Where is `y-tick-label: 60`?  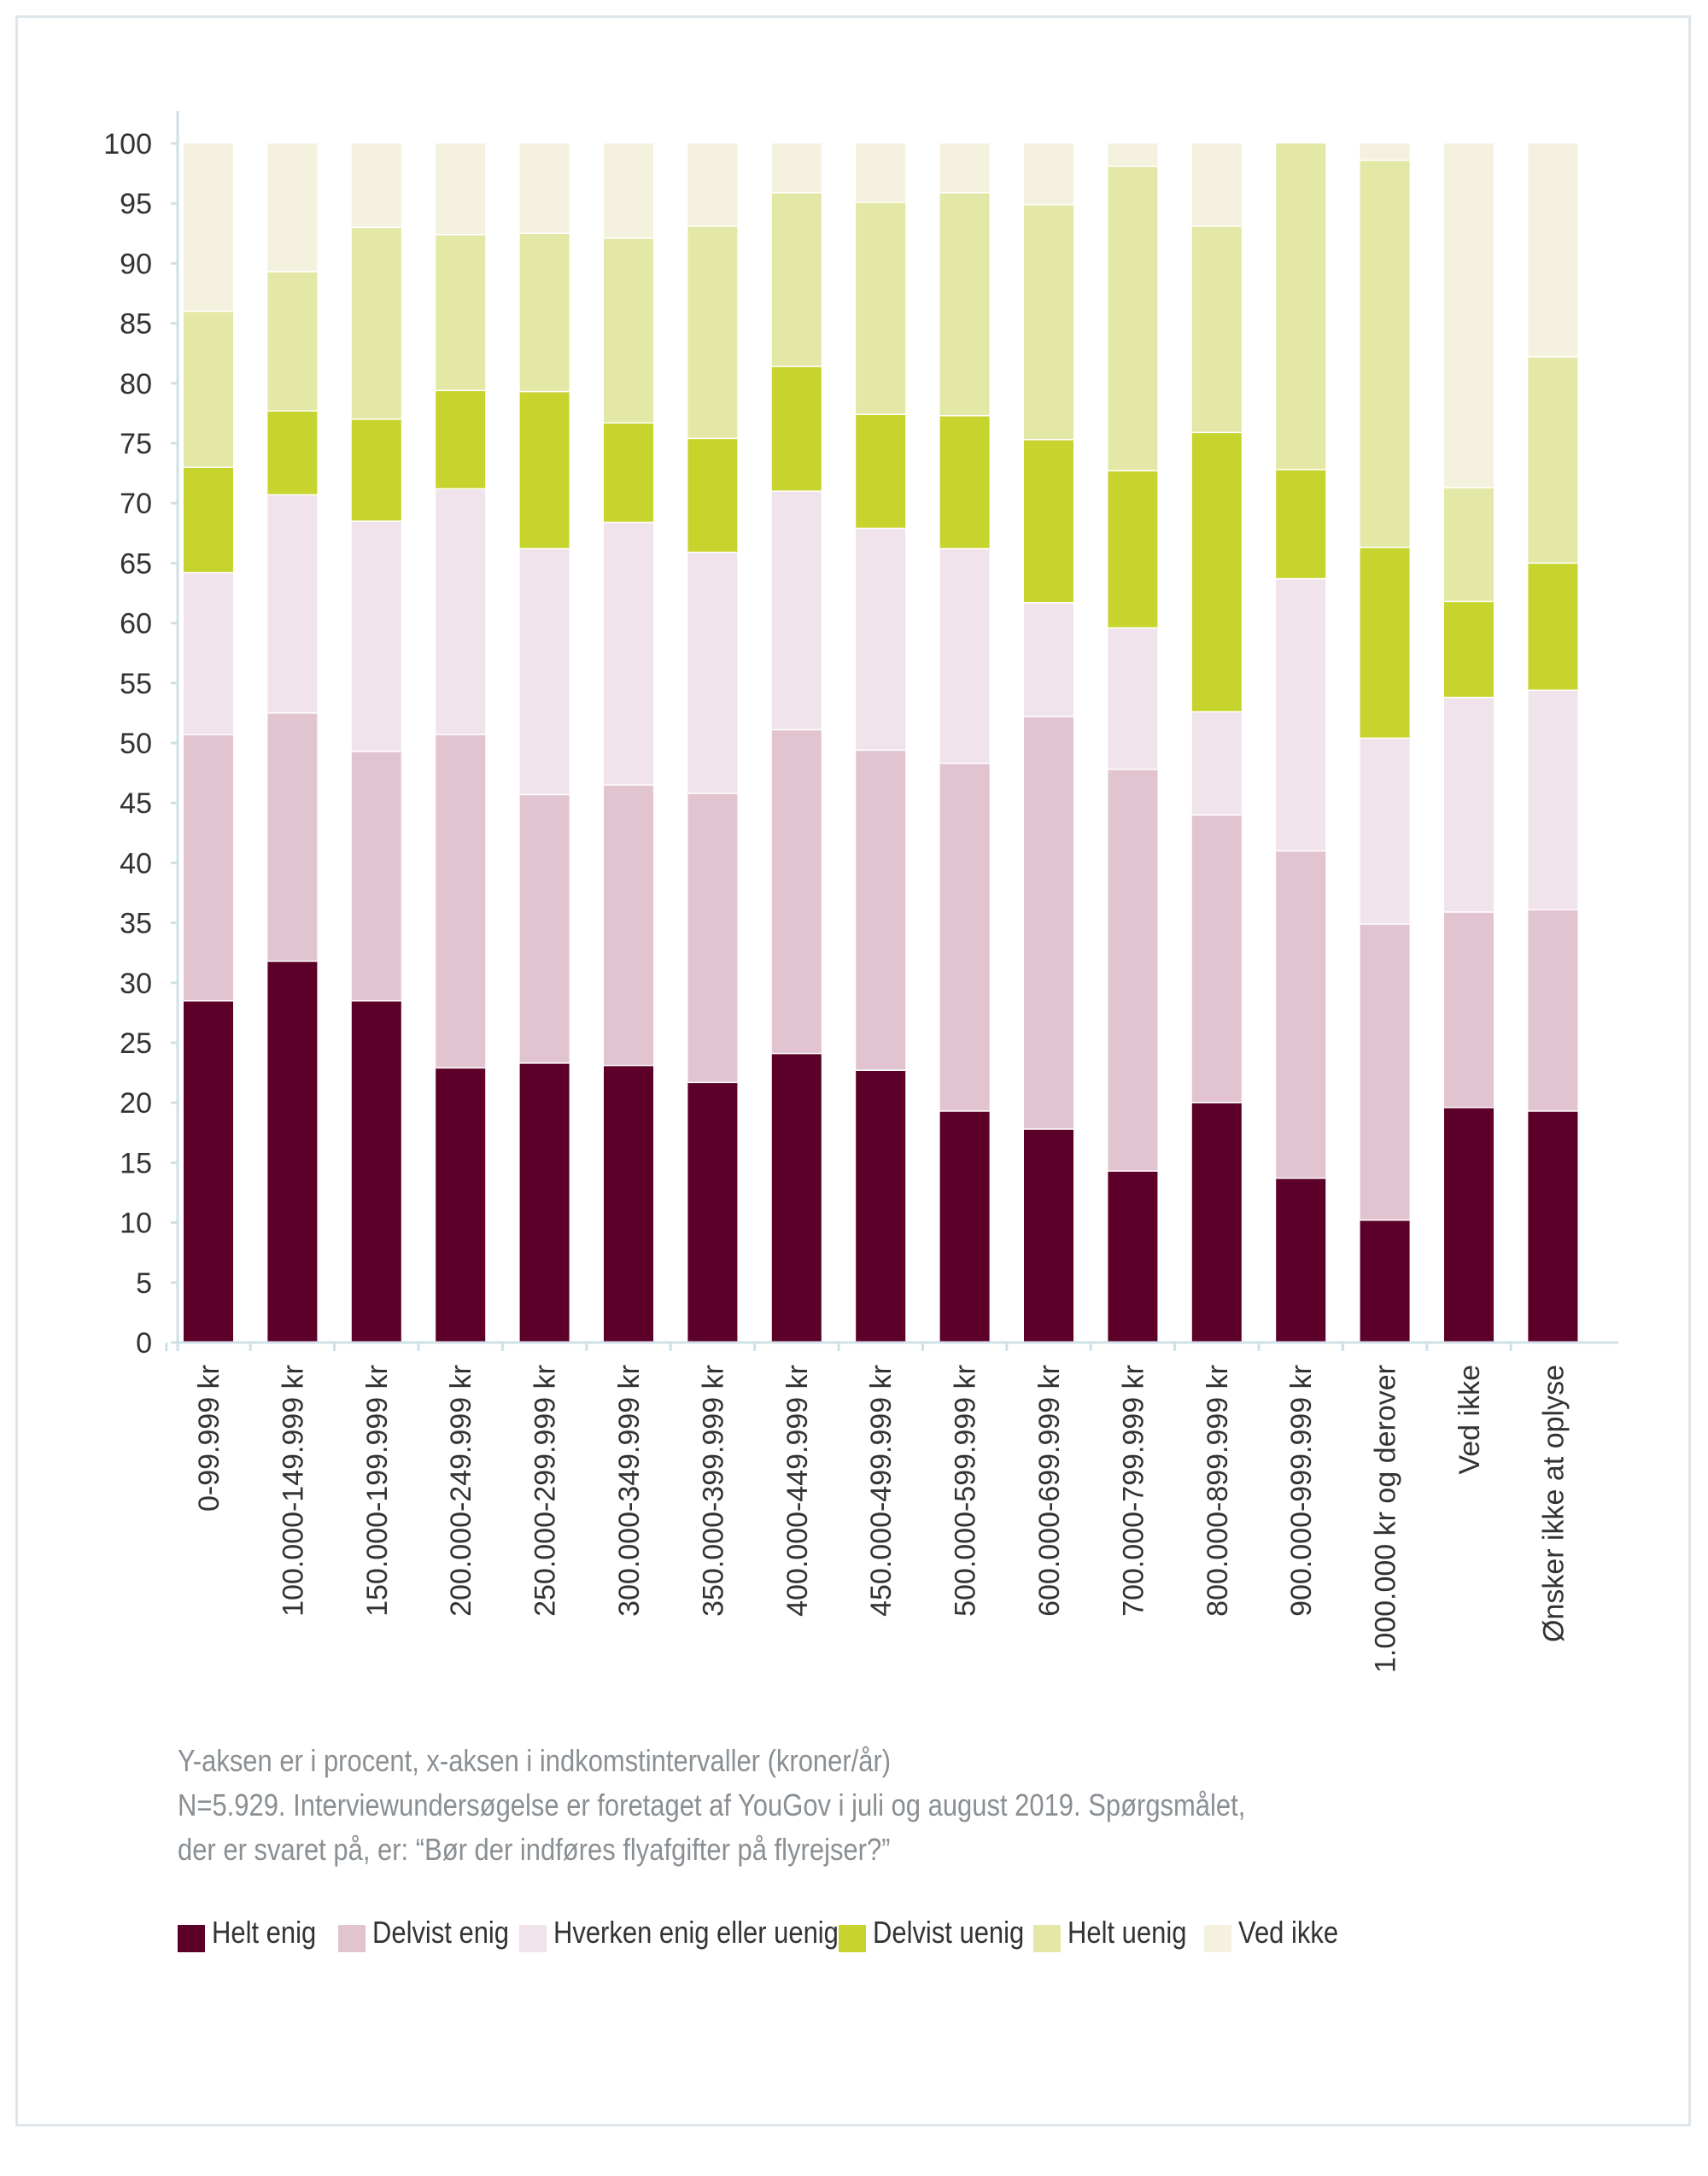
y-tick-label: 60 is located at coordinates (136, 624).